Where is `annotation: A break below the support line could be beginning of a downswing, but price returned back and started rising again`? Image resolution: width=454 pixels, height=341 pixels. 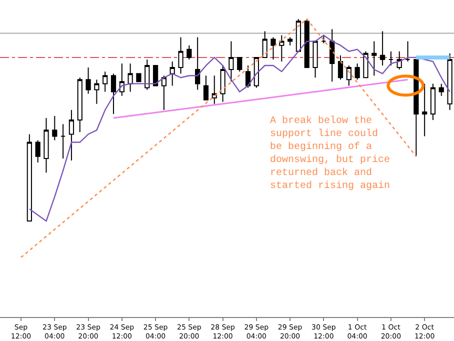
annotation: A break below the support line could be beginning of a downswing, but price returned back and started rising again is located at coordinates (330, 153).